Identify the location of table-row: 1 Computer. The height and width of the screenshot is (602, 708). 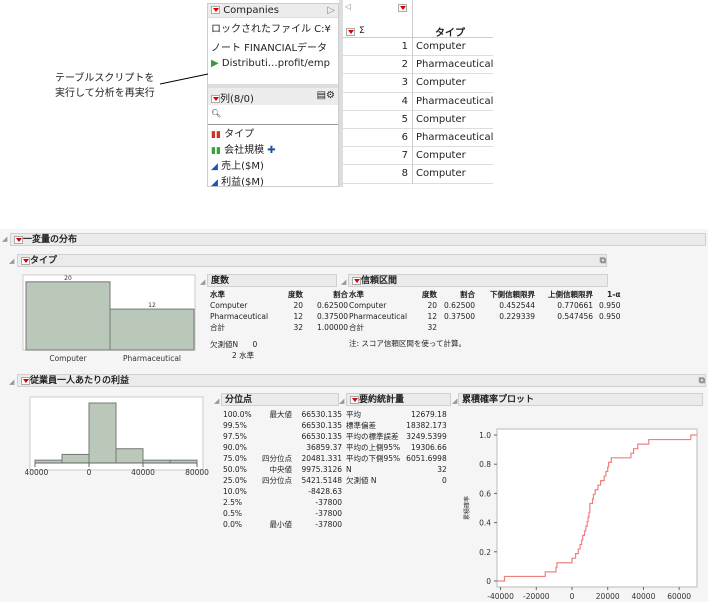
(418, 47).